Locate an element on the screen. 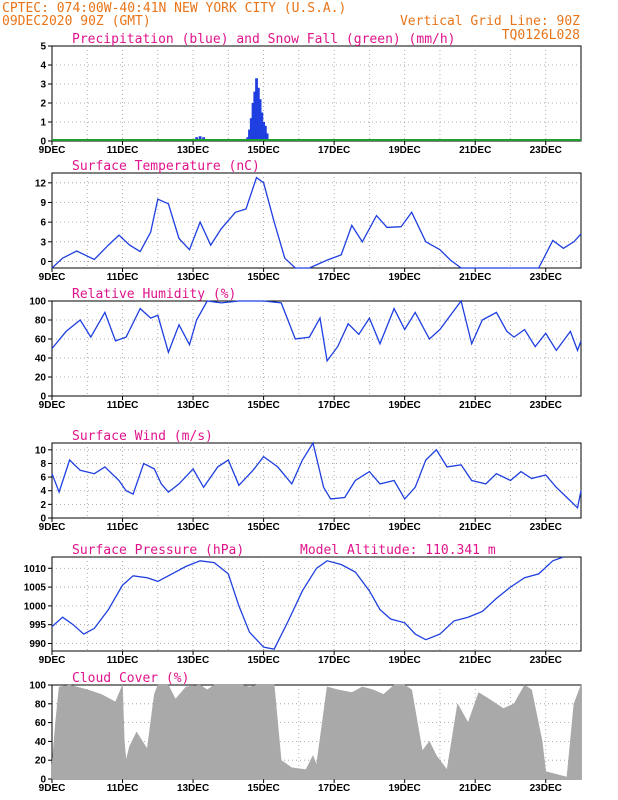 The image size is (618, 800). panel-annotation: Model Altitude: 110.341 m is located at coordinates (398, 550).